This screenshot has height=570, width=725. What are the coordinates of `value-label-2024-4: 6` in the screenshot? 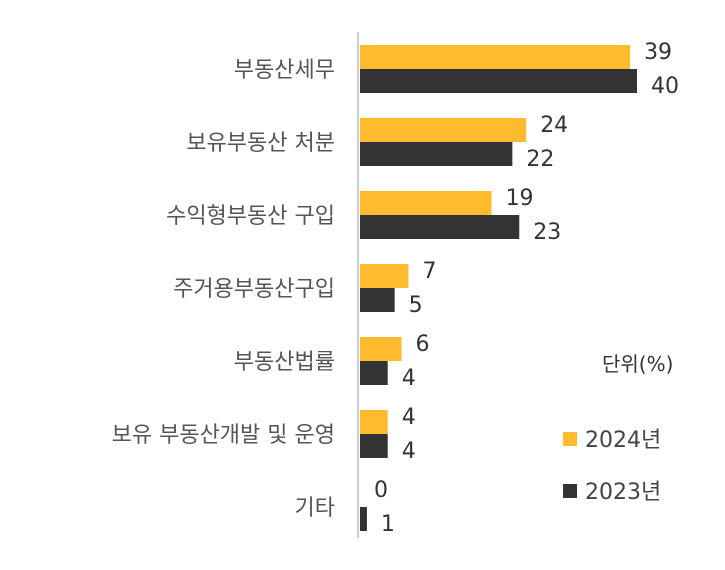 It's located at (423, 344).